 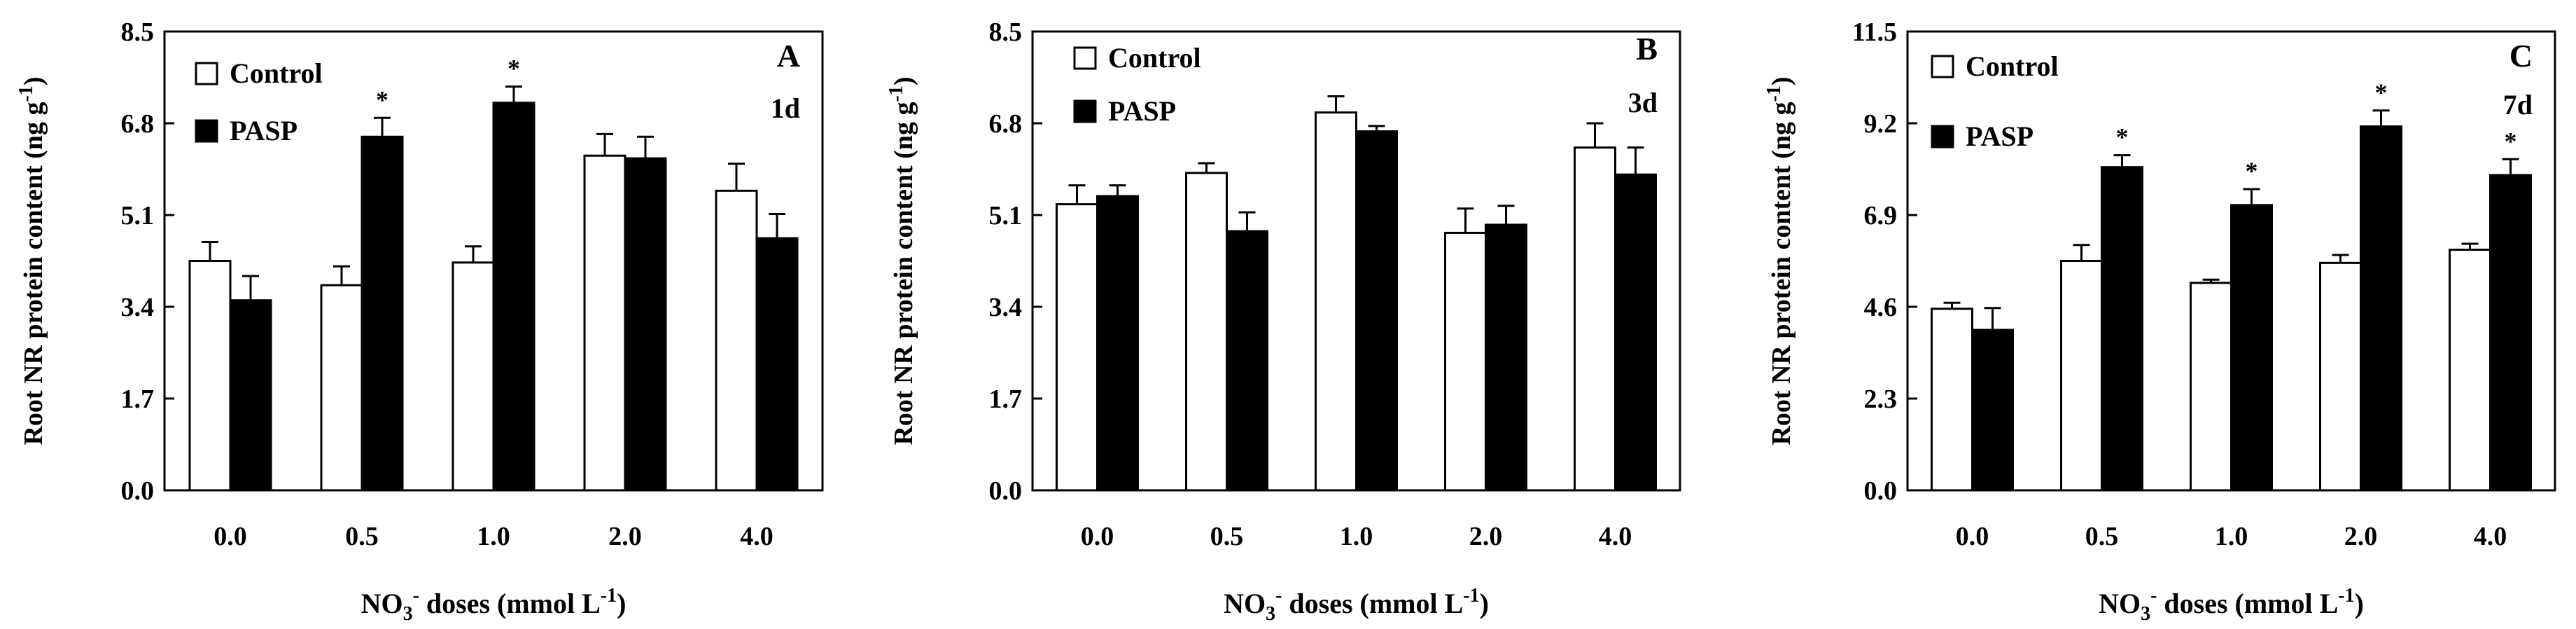 What do you see at coordinates (903, 273) in the screenshot?
I see `y-axis-title-main: Root NR protein content (ng g` at bounding box center [903, 273].